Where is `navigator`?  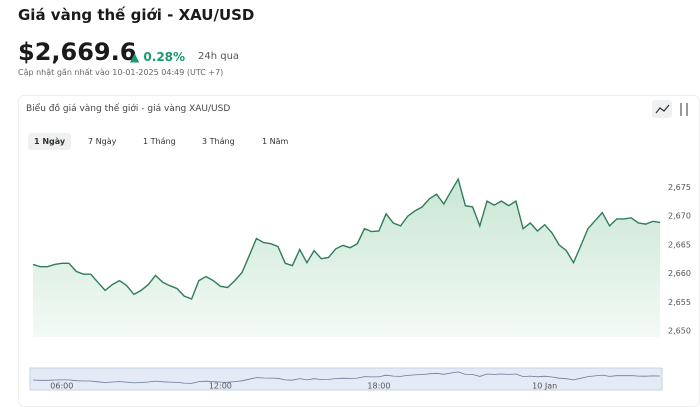
navigator is located at coordinates (346, 379).